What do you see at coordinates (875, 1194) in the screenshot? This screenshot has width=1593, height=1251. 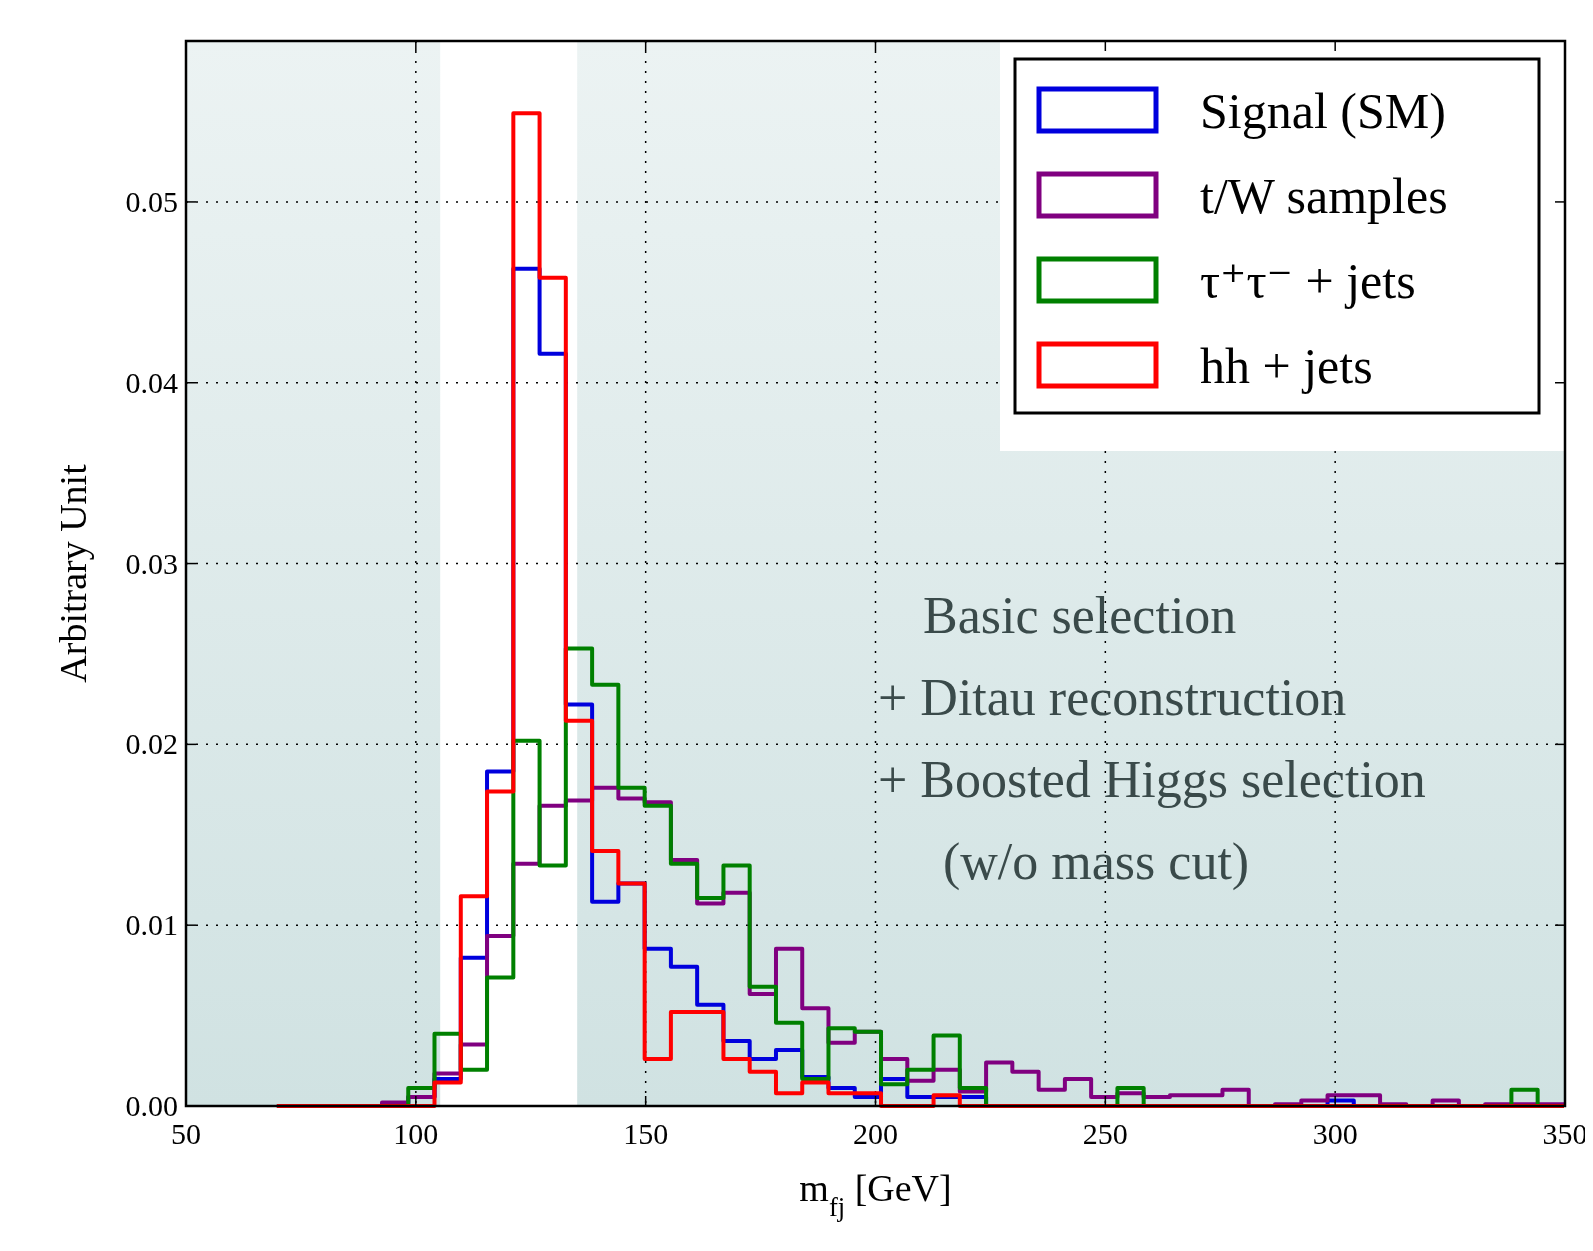 I see `x-axis-title: m$_{fj}$ [GeV]` at bounding box center [875, 1194].